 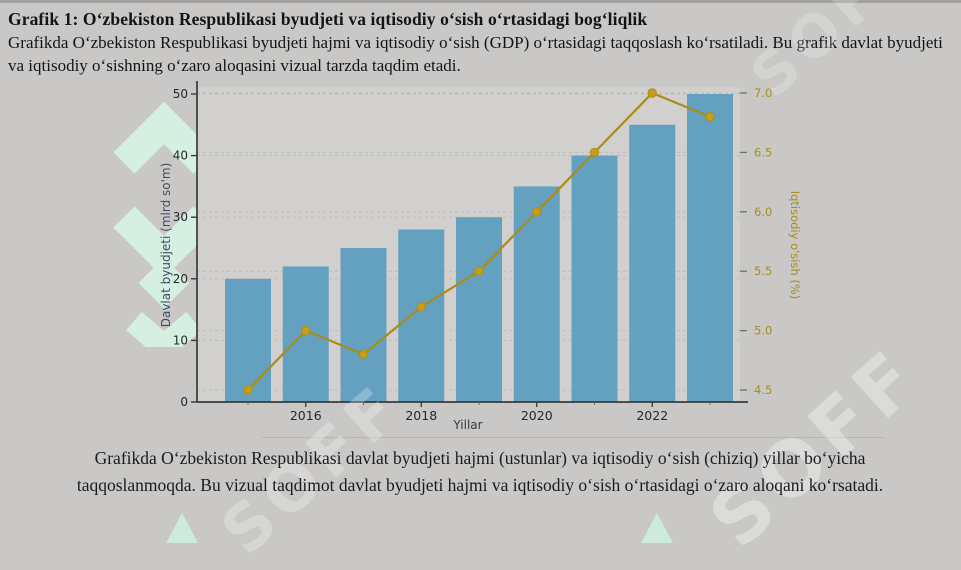 I want to click on divider-line, so click(x=573, y=437).